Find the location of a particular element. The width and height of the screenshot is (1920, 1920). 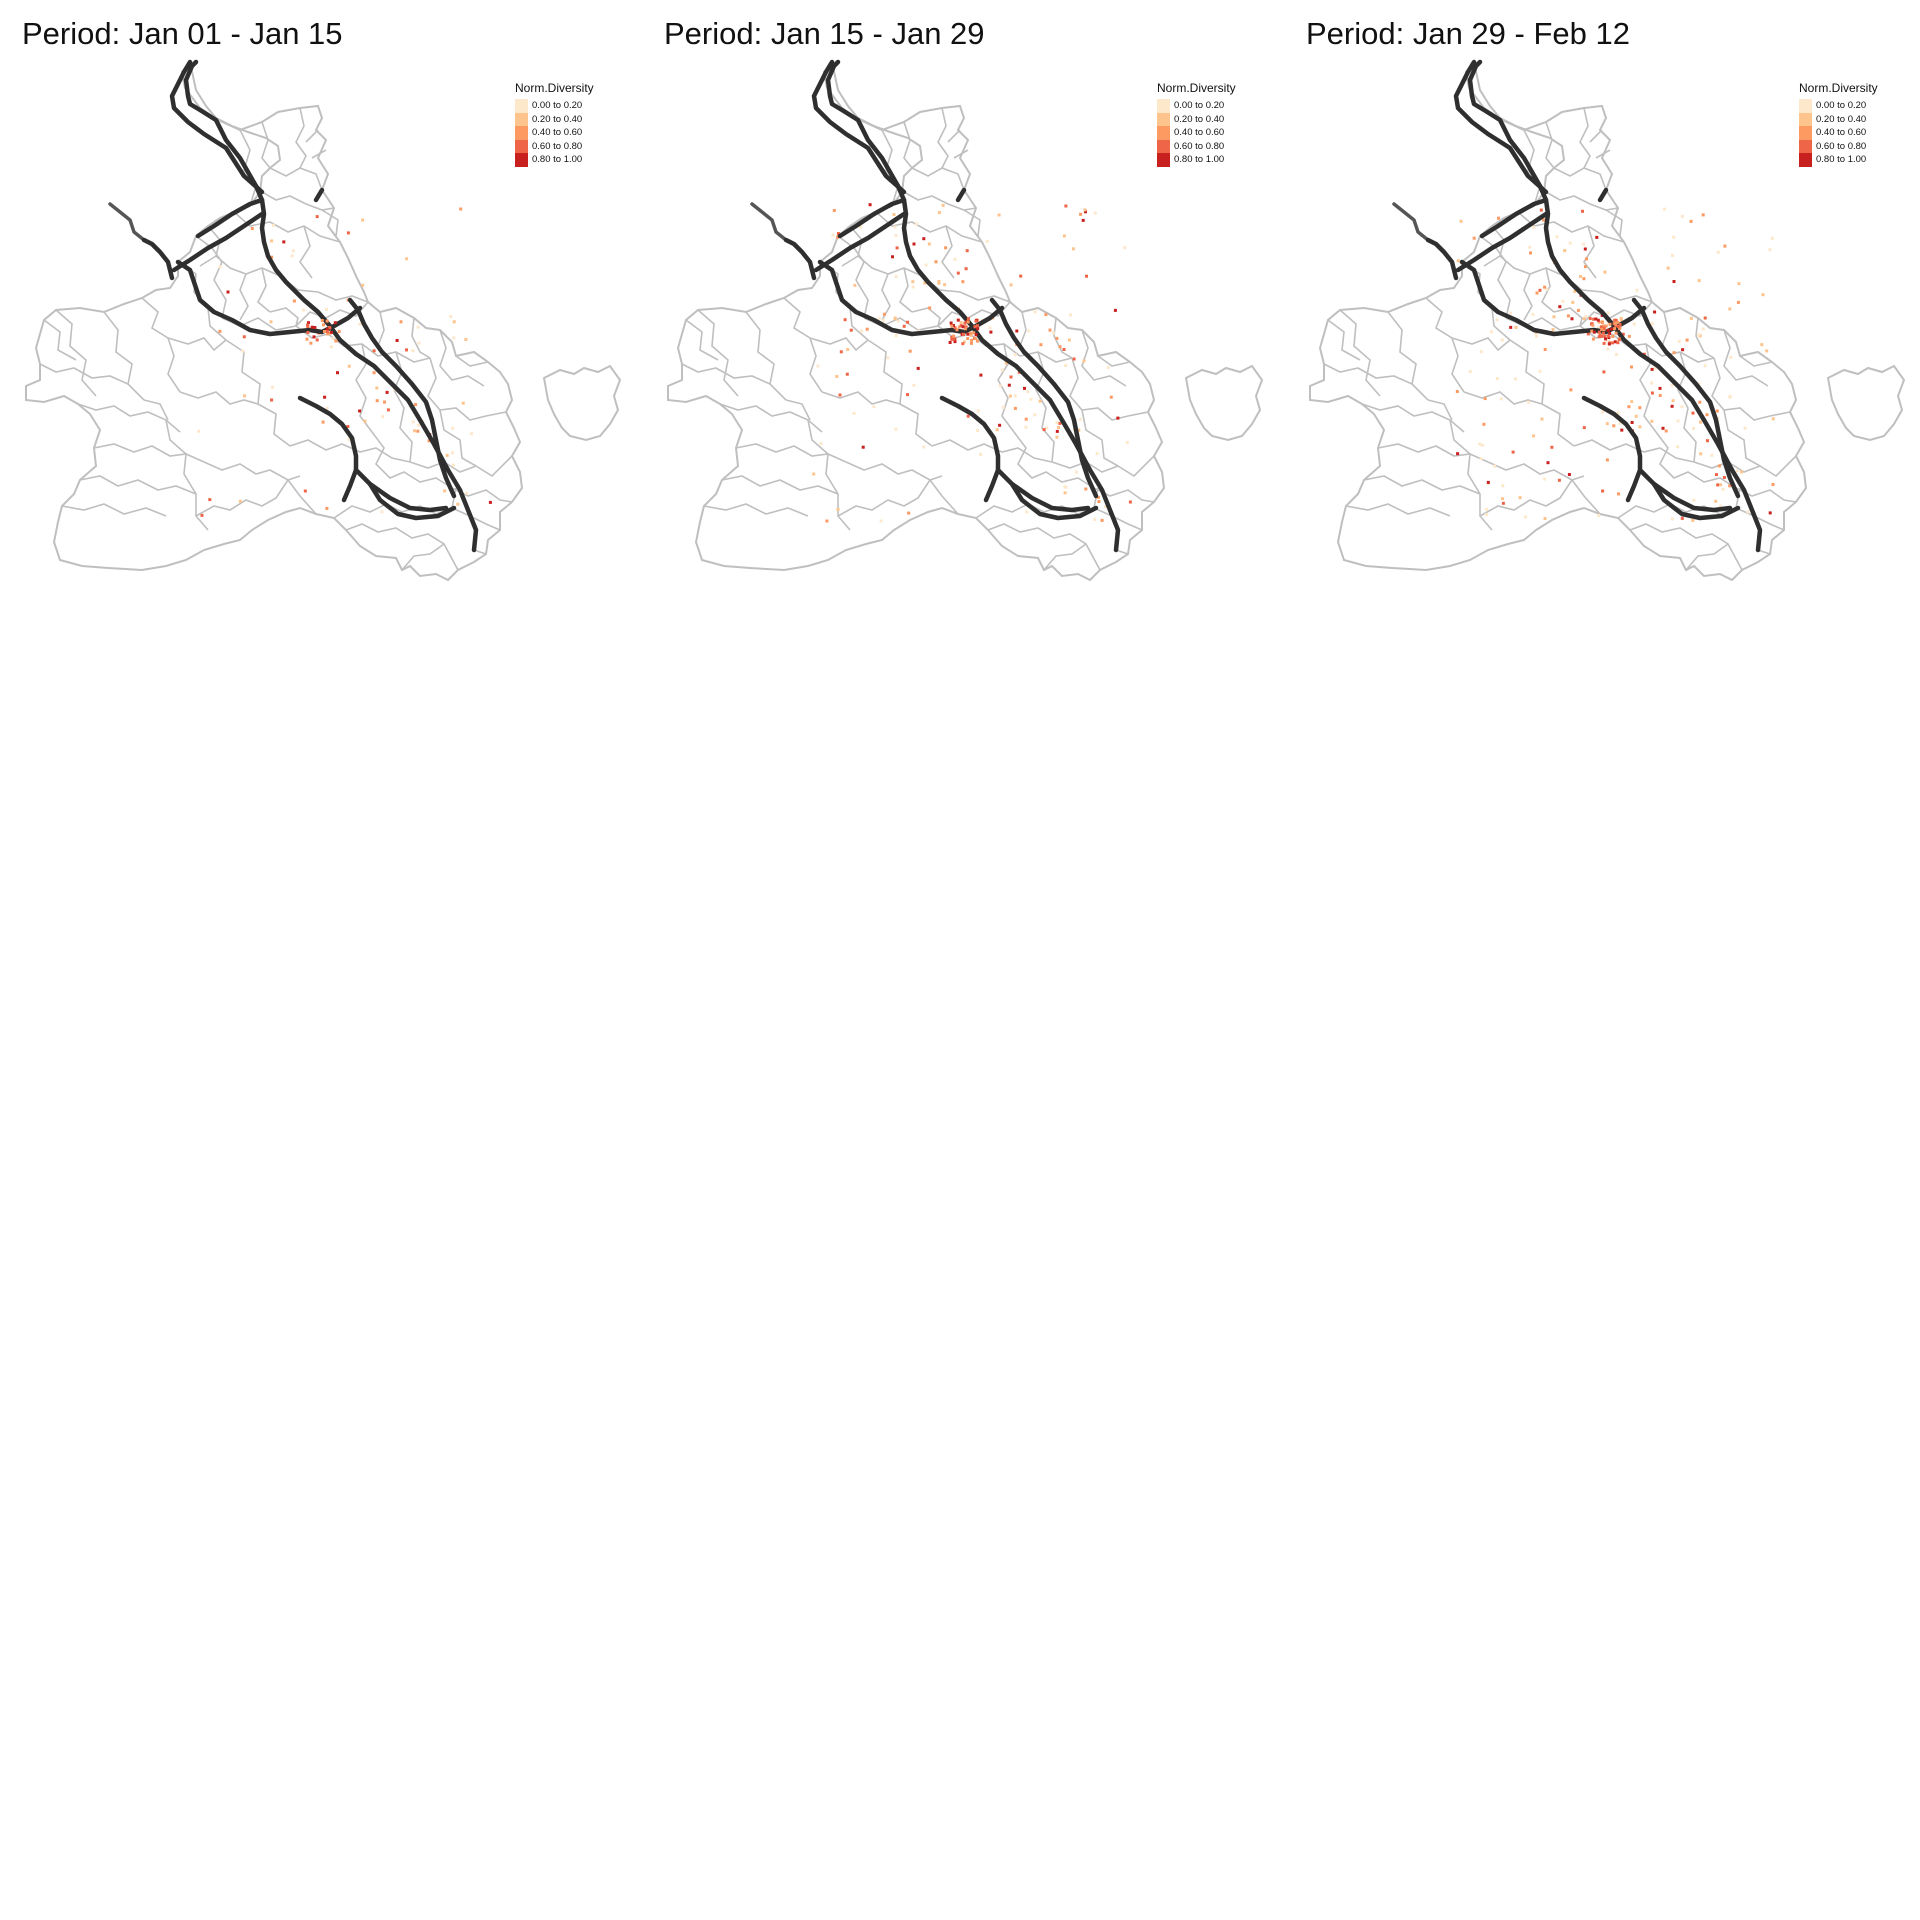

legend-label: 0.40 to 0.60 is located at coordinates (1199, 133).